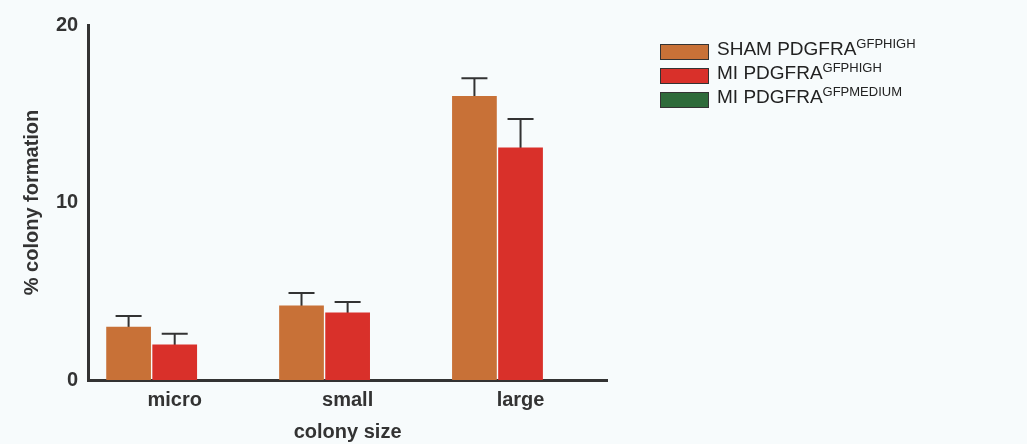 The image size is (1027, 444). I want to click on y-tick-label: 0, so click(73, 378).